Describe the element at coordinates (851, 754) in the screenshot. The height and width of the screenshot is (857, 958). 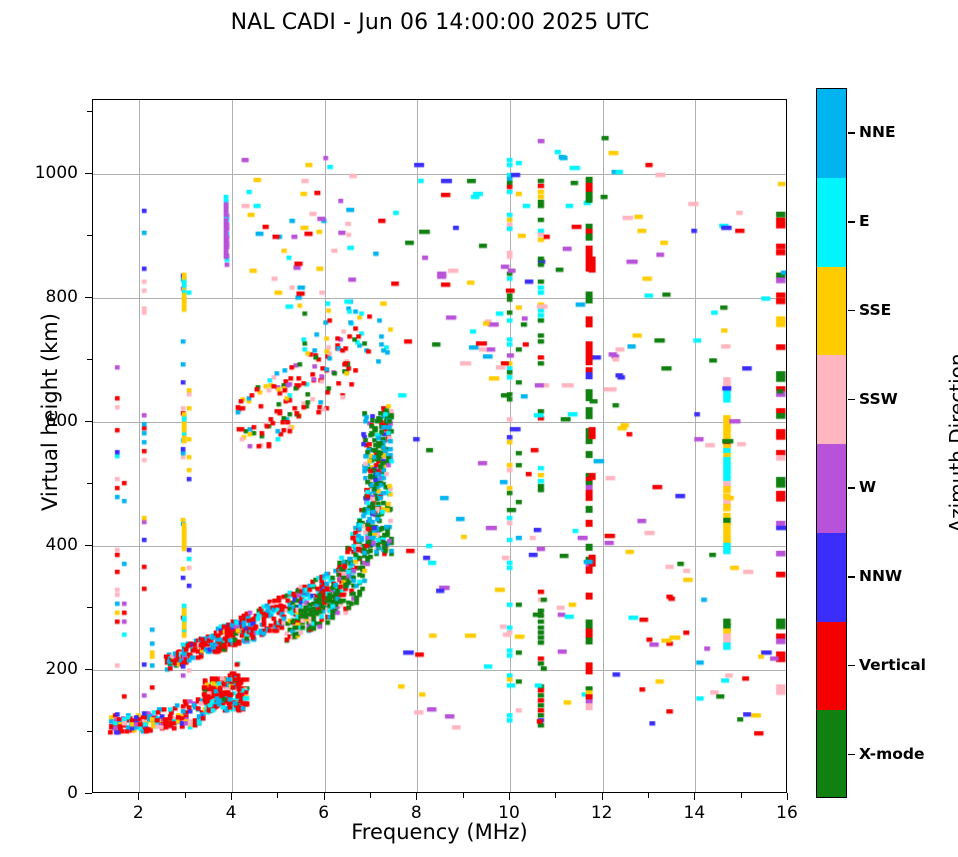
I see `colorbar-tick-x-mode` at that location.